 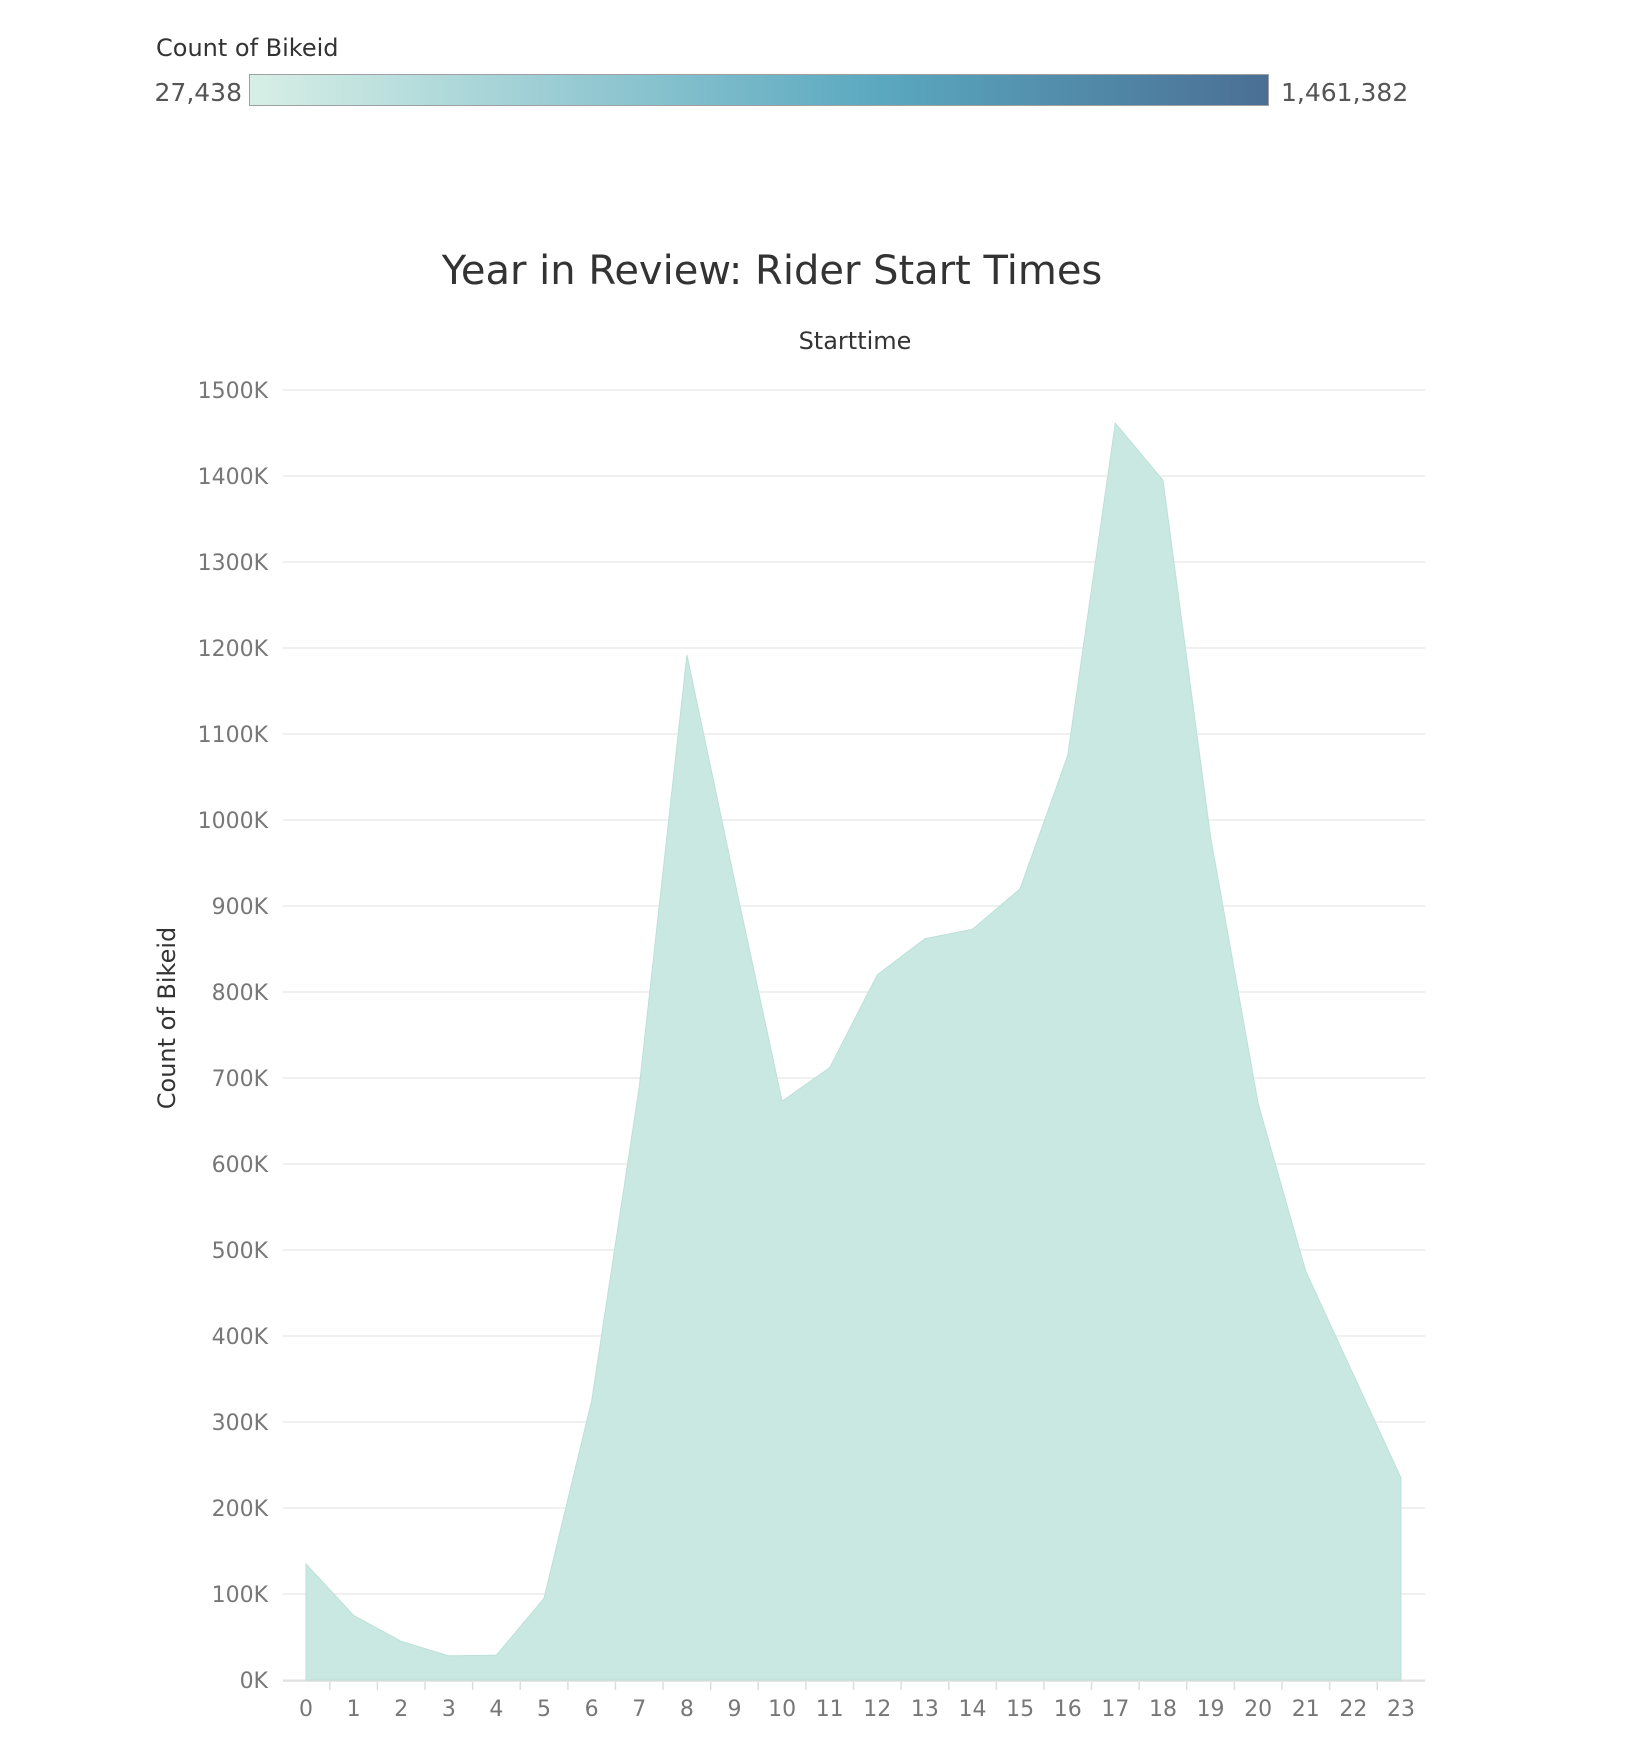 I want to click on y-tick-label: 900K, so click(x=240, y=907).